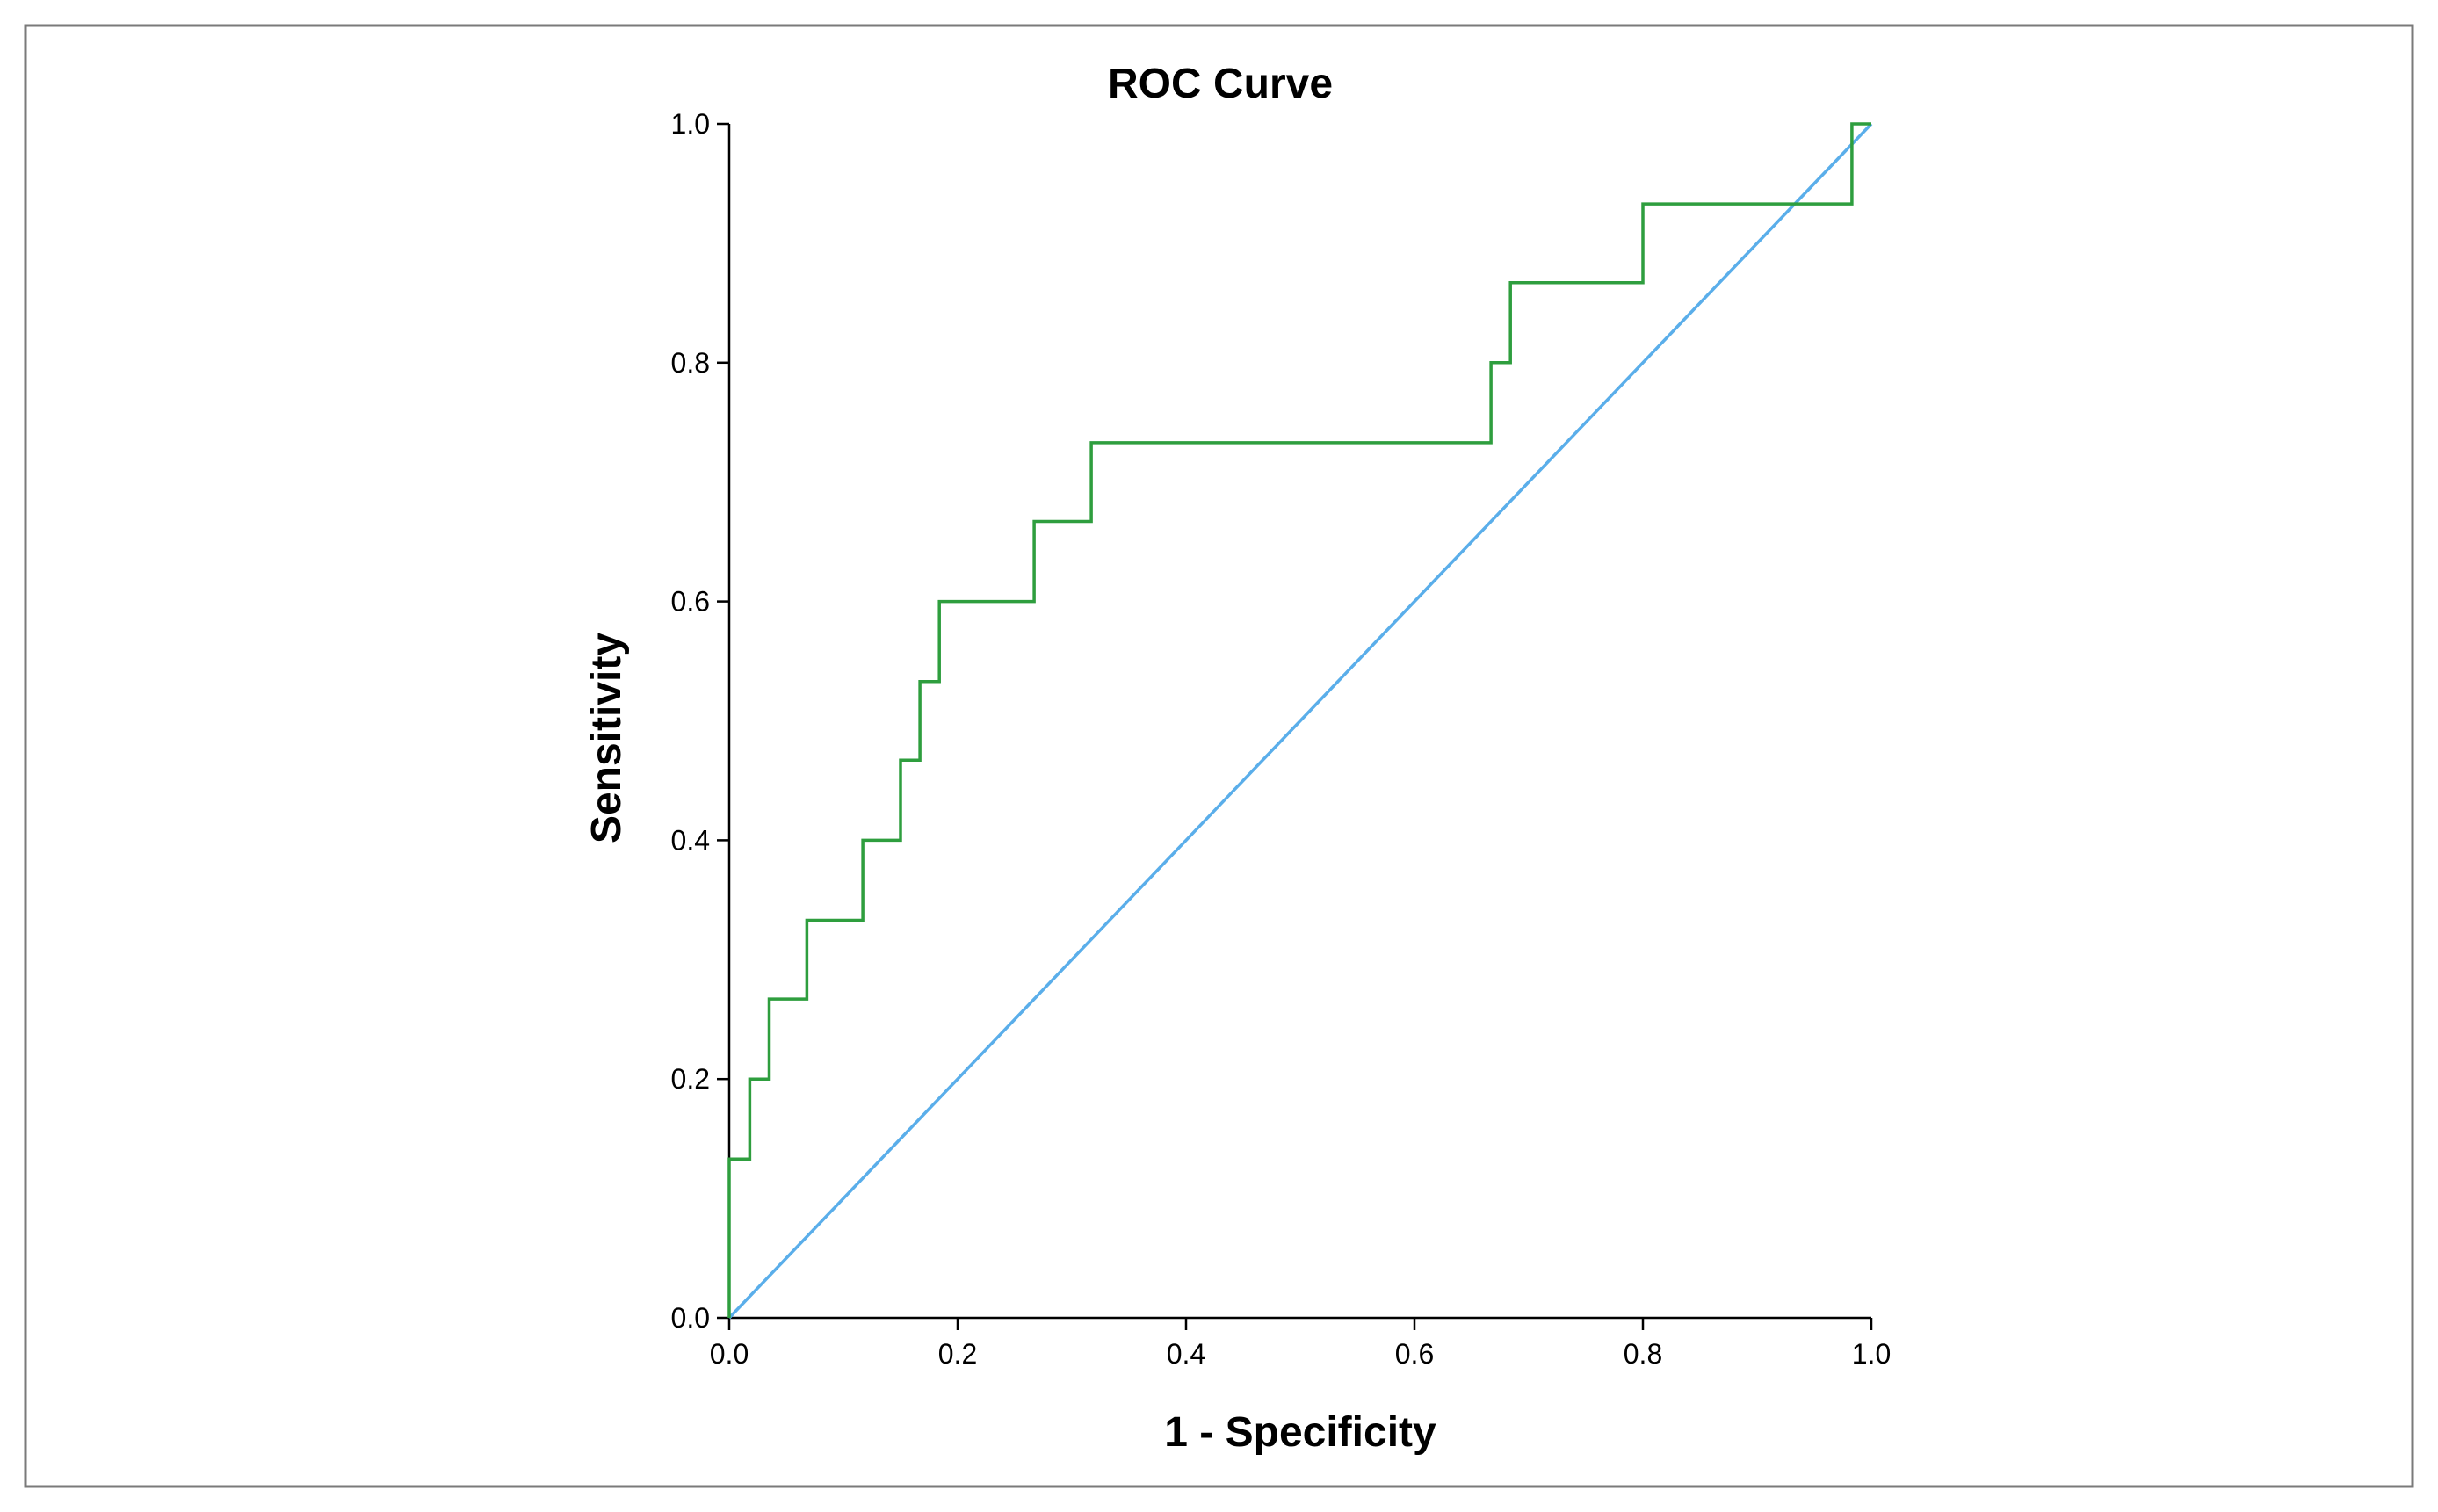 This screenshot has height=1512, width=2438. I want to click on x-tick-label: 0.6, so click(1414, 1354).